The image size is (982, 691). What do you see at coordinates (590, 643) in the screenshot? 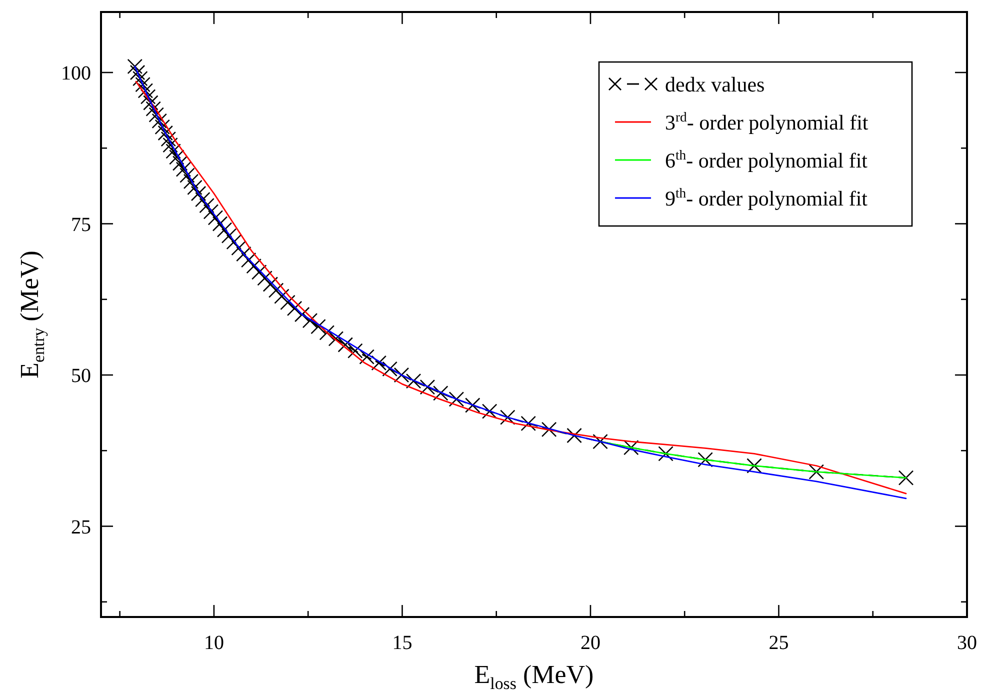
I see `x-tick-label: 20` at bounding box center [590, 643].